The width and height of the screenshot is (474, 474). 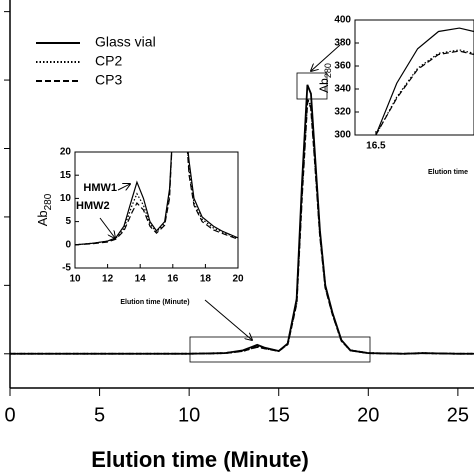 What do you see at coordinates (108, 61) in the screenshot?
I see `legend-label: CP2` at bounding box center [108, 61].